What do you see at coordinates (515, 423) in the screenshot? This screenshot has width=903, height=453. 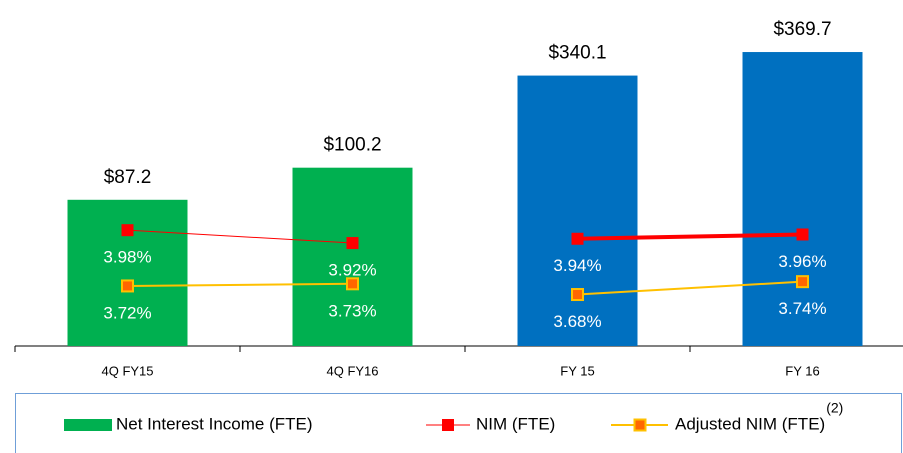 I see `legend-label: NIM (FTE)` at bounding box center [515, 423].